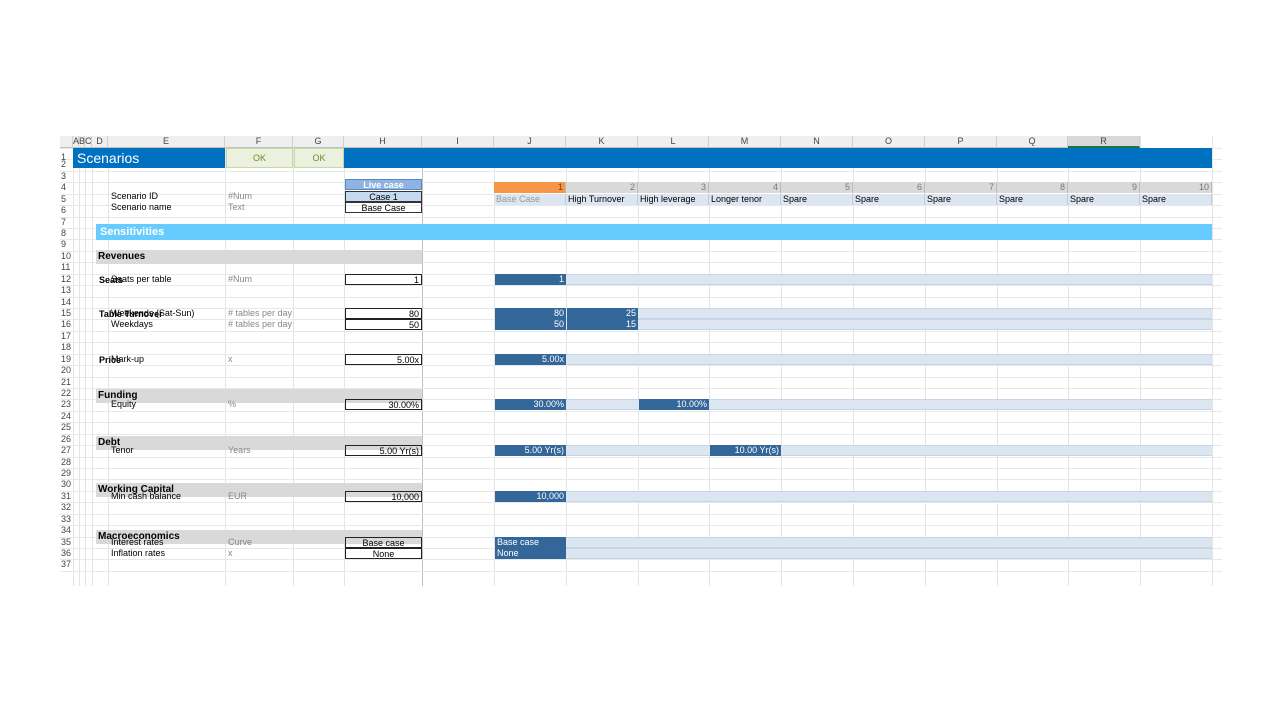 This screenshot has height=720, width=1280. Describe the element at coordinates (530, 359) in the screenshot. I see `base-case-value-markup: 5.00x` at that location.